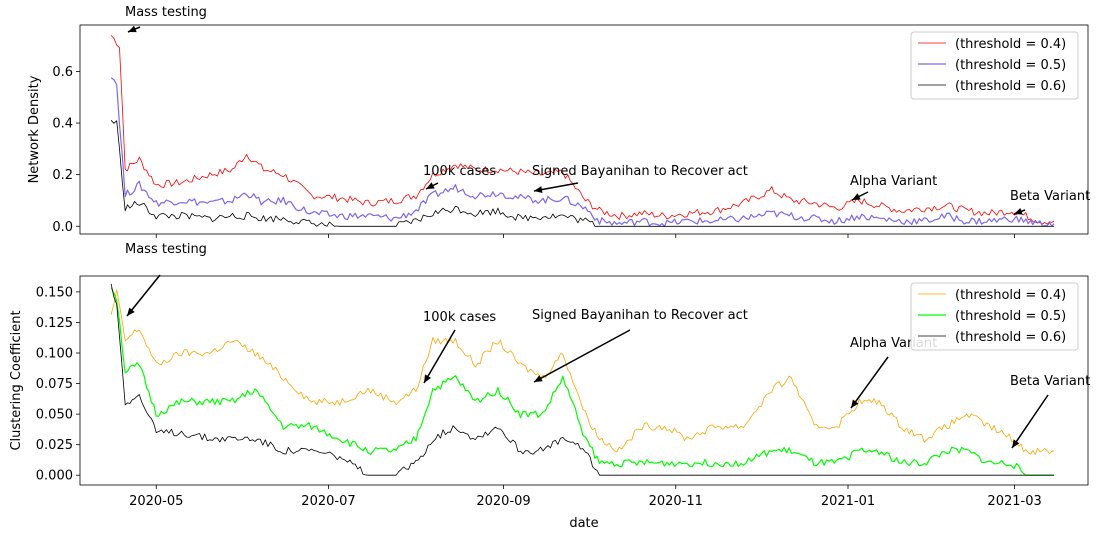  Describe the element at coordinates (34, 129) in the screenshot. I see `y-axis-label: Network Density` at that location.